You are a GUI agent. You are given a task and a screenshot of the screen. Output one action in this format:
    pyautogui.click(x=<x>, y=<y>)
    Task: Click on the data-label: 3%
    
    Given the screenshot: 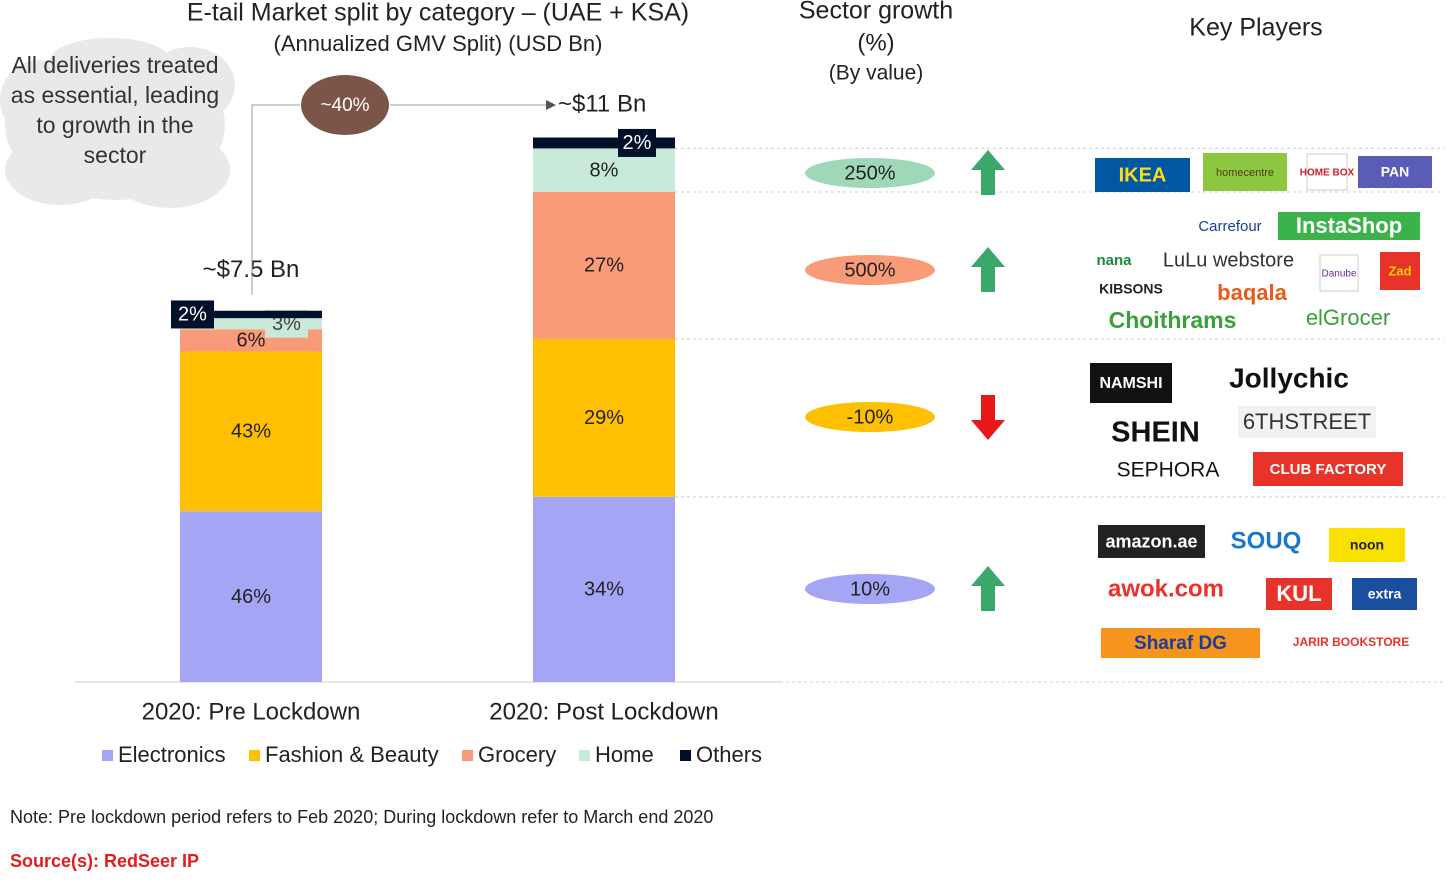 What is the action you would take?
    pyautogui.click(x=286, y=324)
    